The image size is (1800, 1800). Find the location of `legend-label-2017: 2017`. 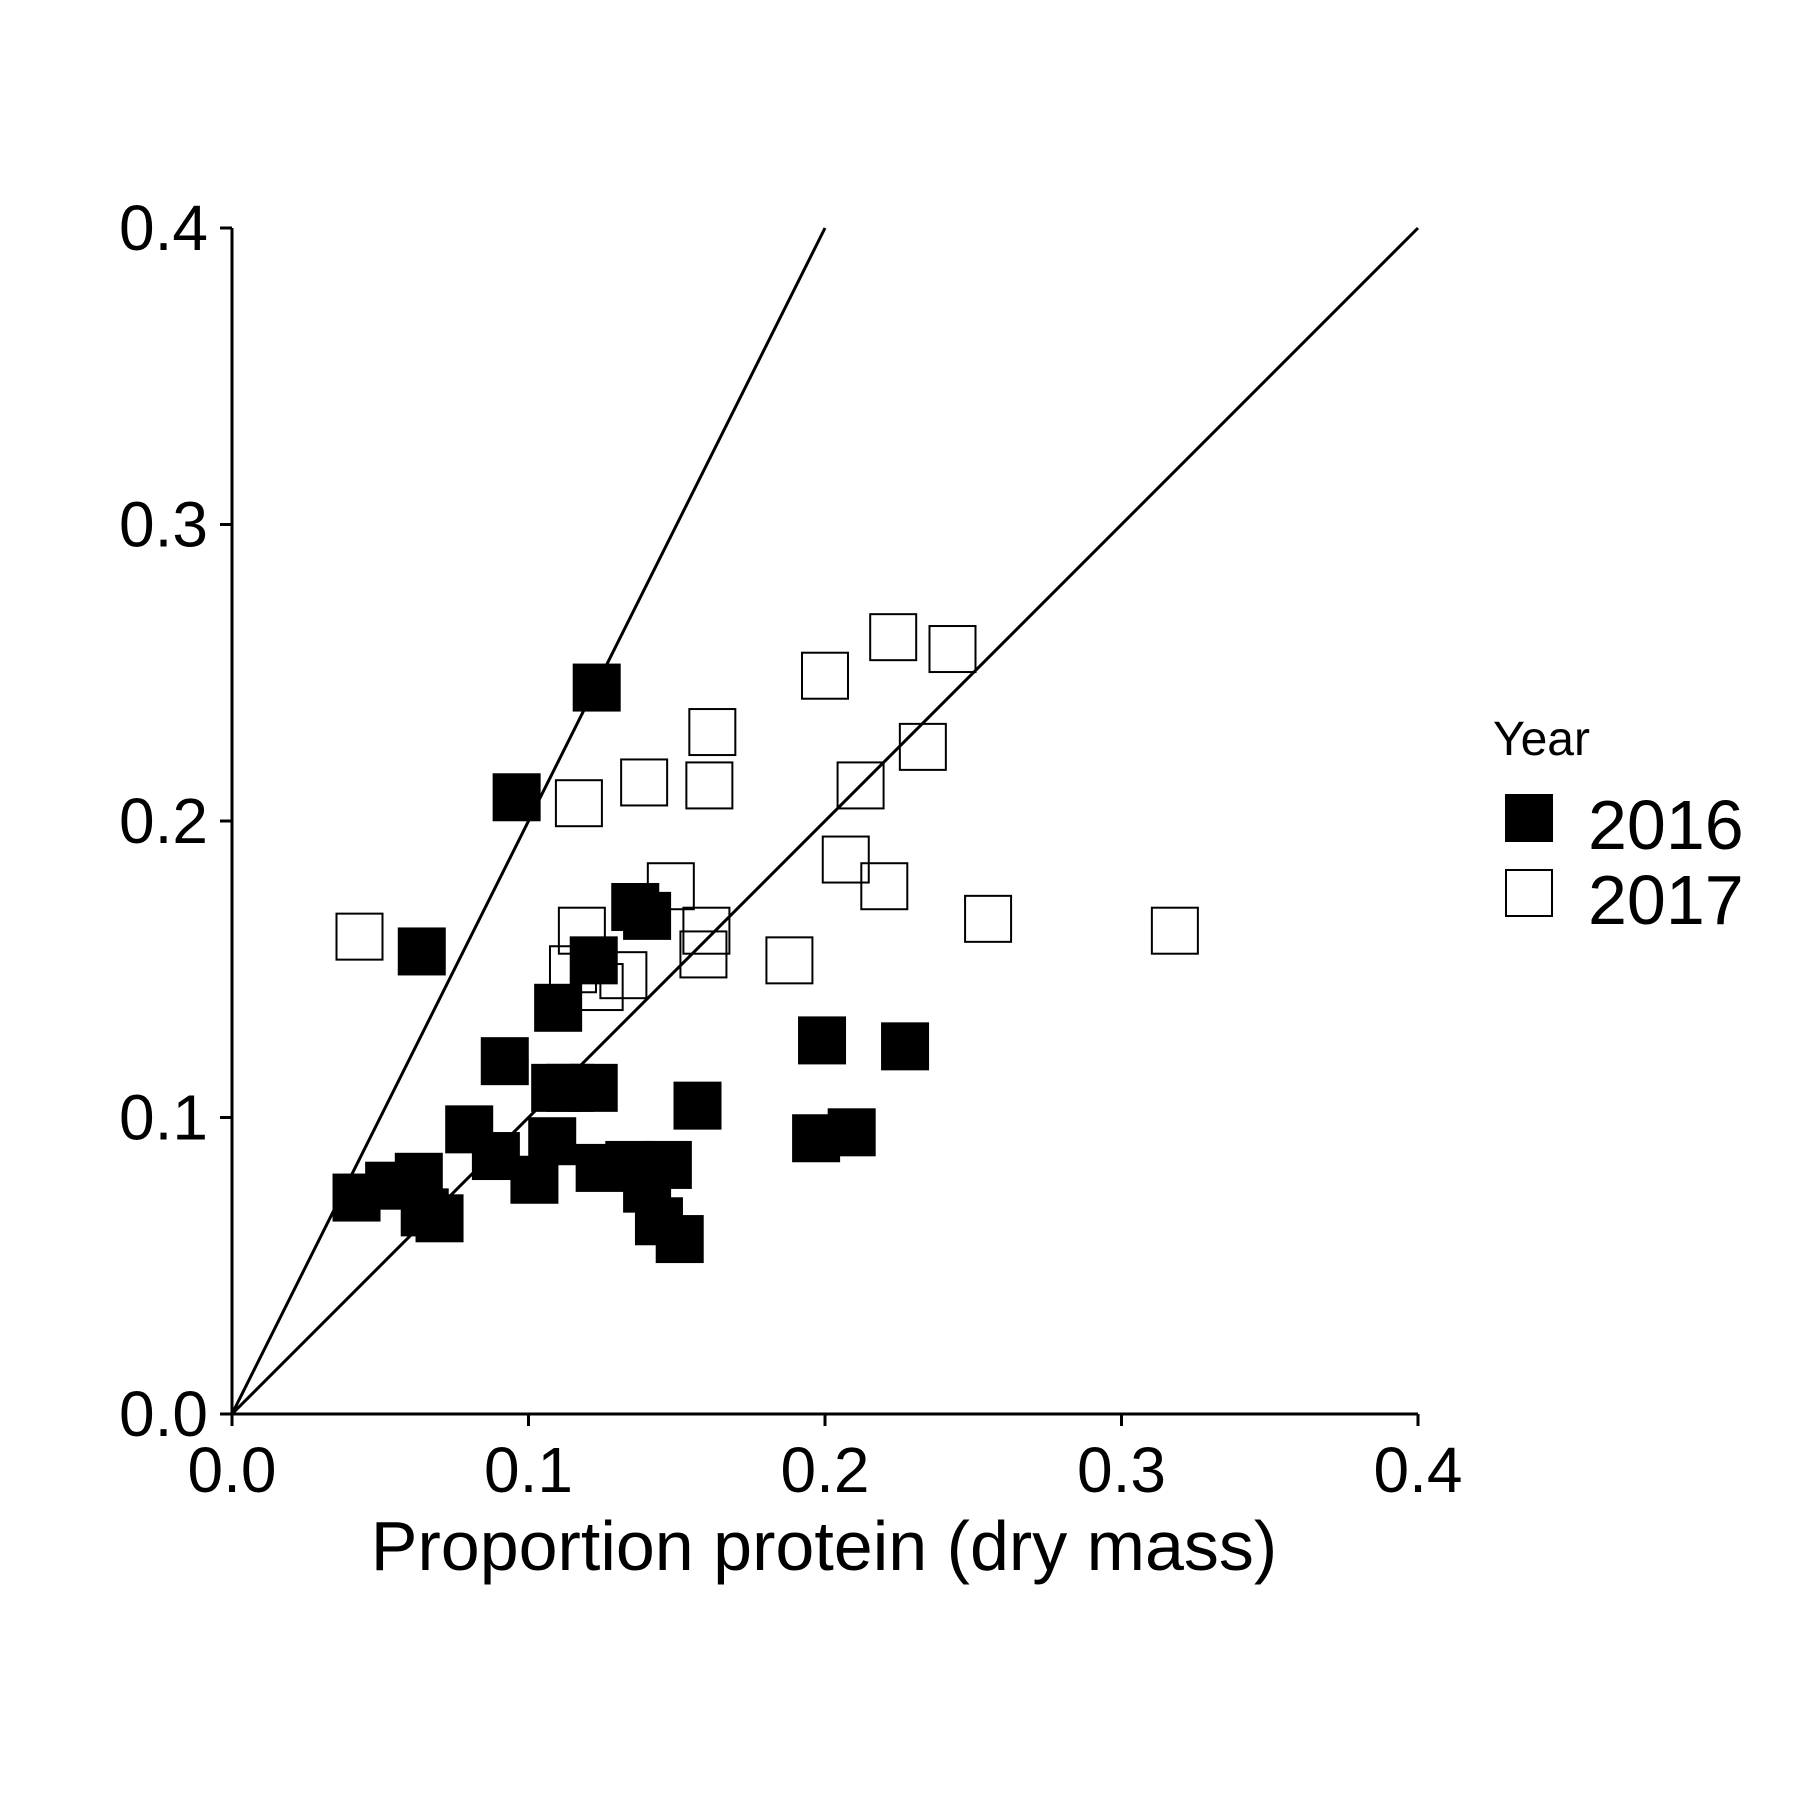

legend-label-2017: 2017 is located at coordinates (1666, 900).